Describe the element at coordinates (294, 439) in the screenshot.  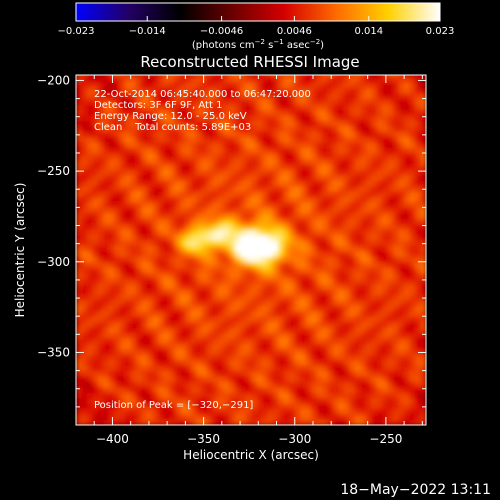
I see `x-tick-label: −300` at that location.